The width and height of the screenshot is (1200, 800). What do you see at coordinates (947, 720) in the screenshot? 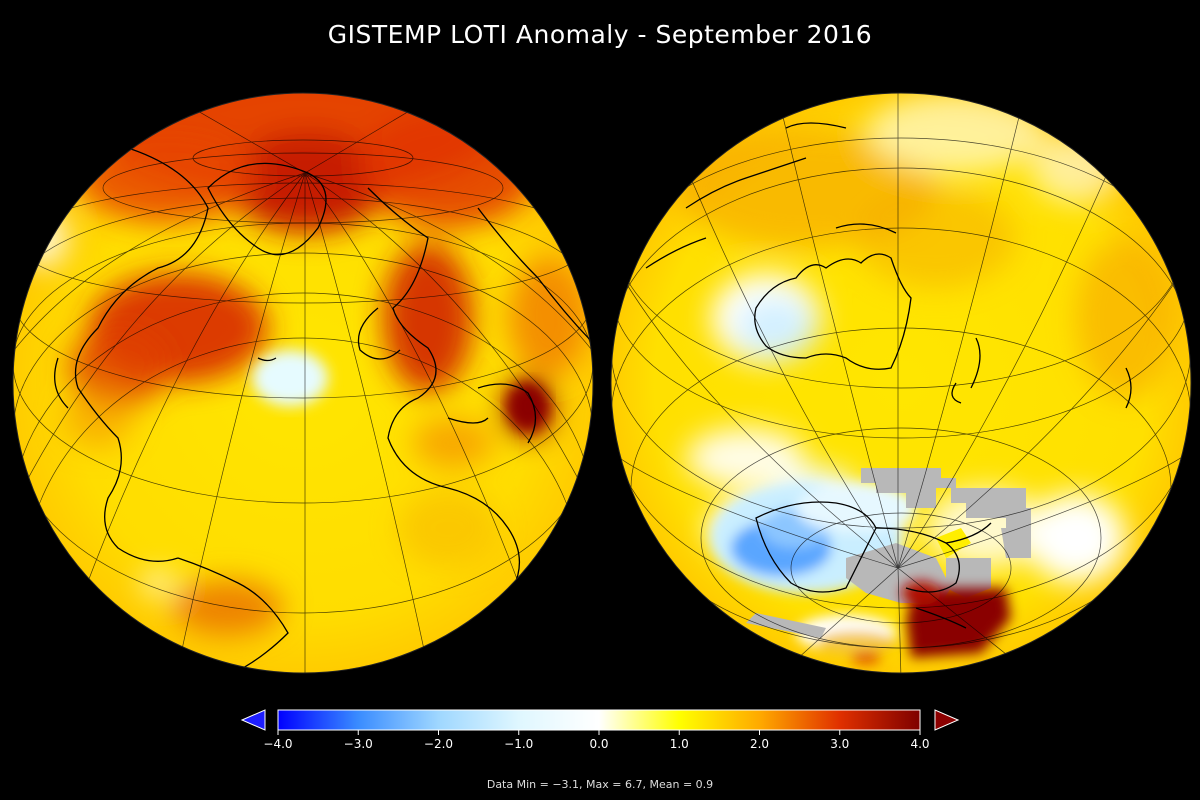
I see `colorbar-over-arrow` at bounding box center [947, 720].